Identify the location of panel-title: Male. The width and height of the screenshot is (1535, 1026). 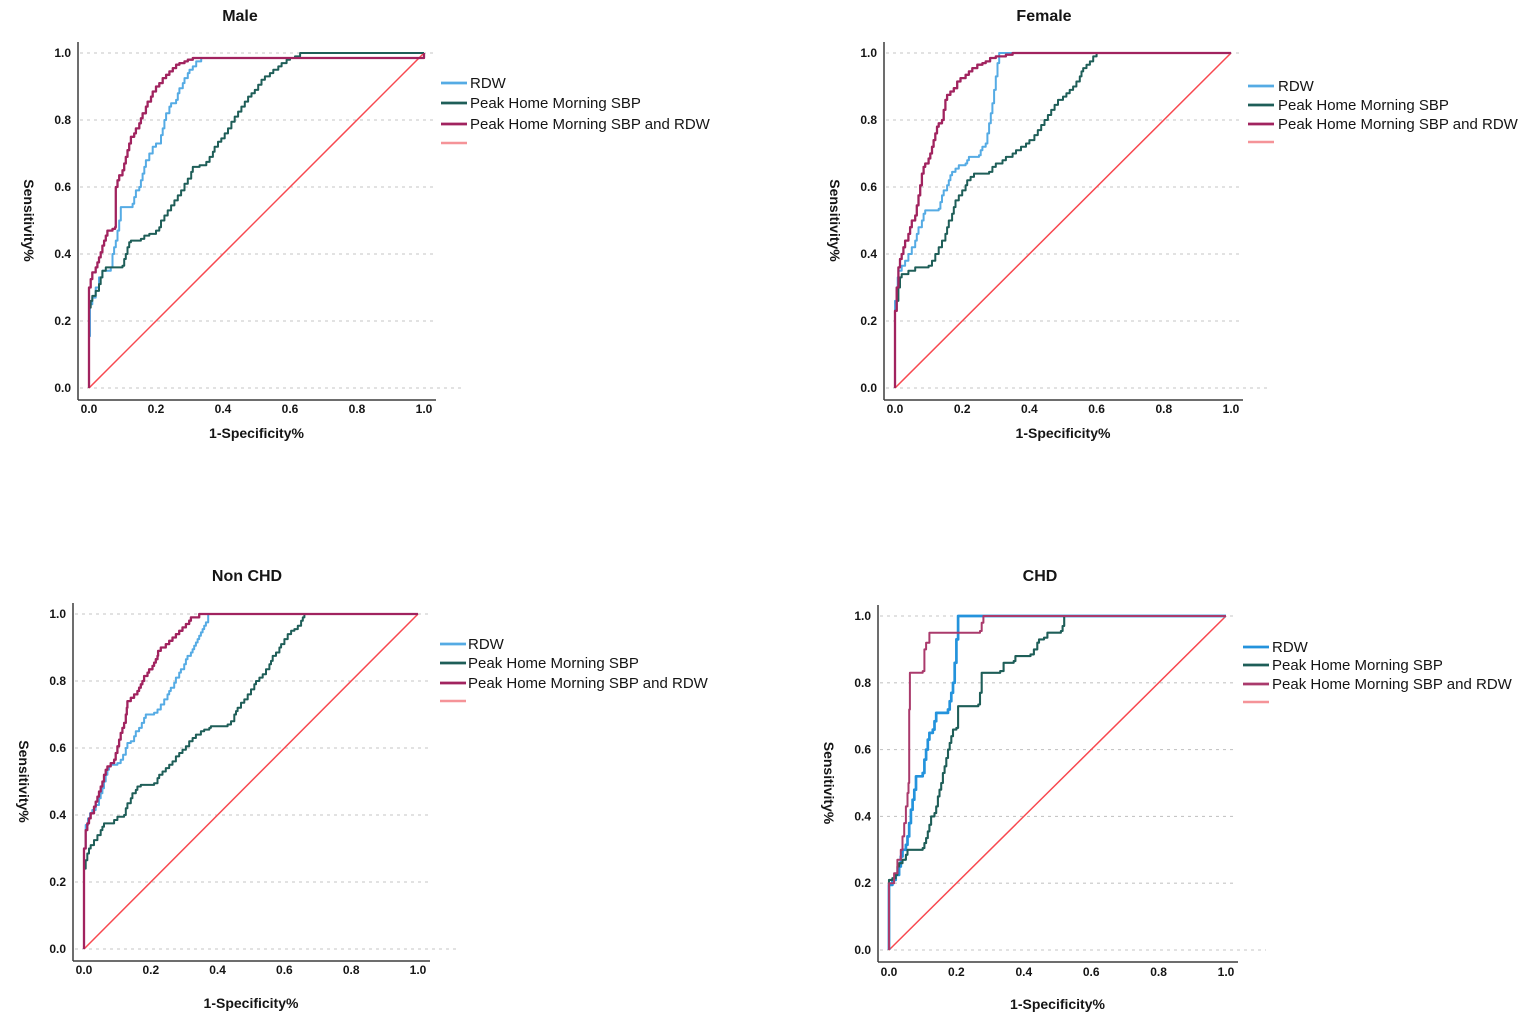
(240, 16).